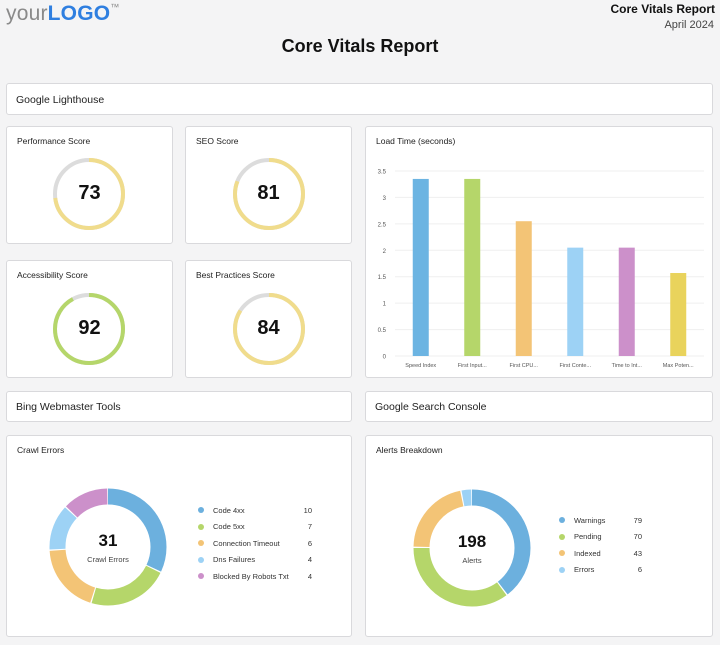 The image size is (720, 645). I want to click on donut-center: 198 Alerts, so click(472, 548).